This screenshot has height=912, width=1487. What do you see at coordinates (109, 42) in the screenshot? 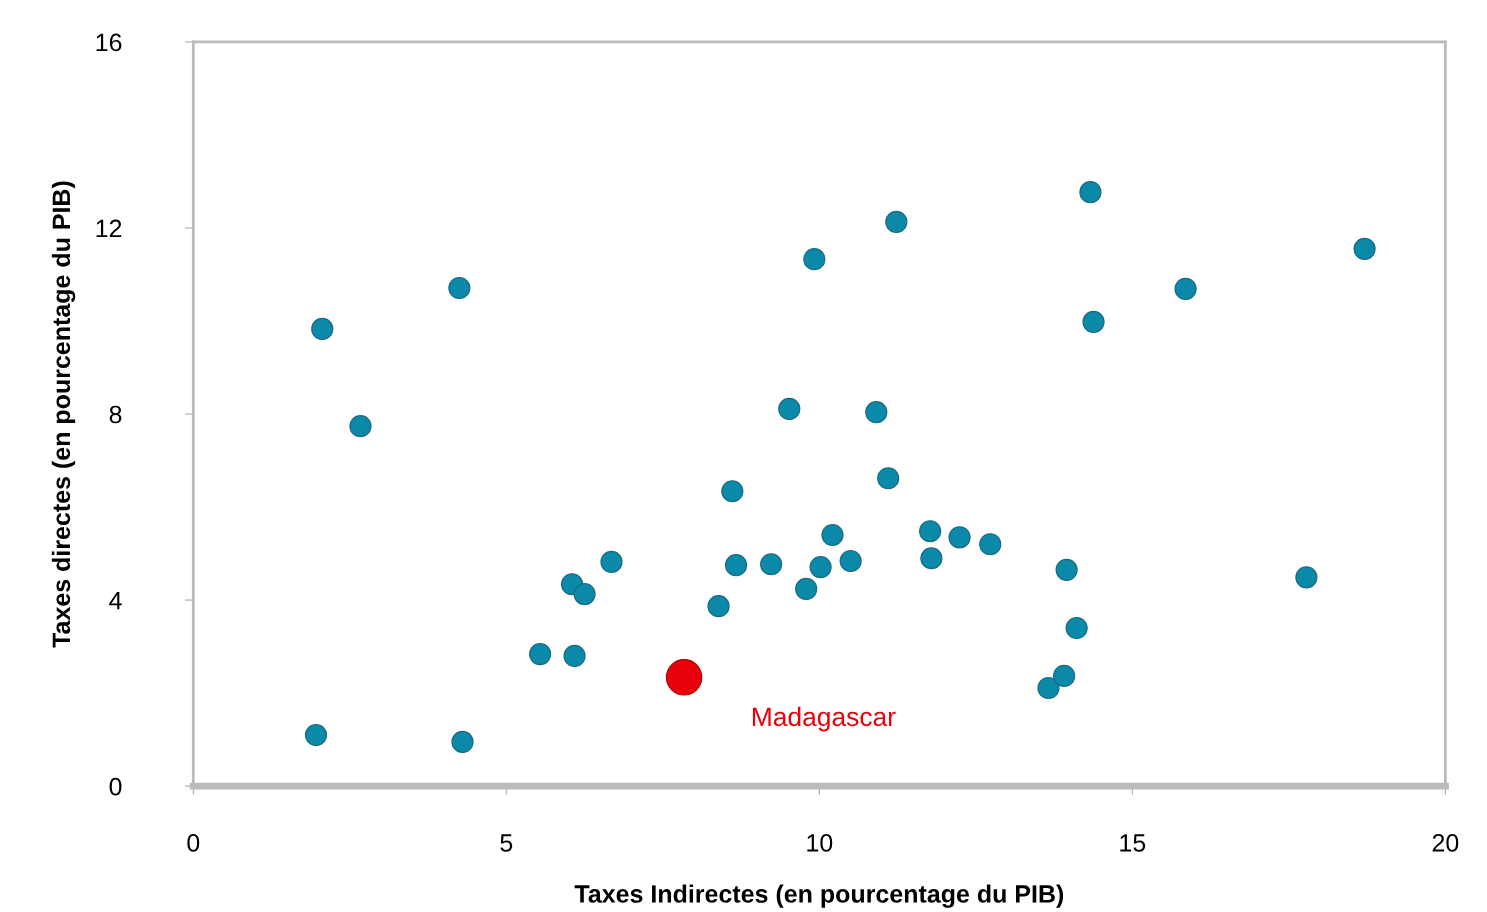
I see `y-tick-label: 16` at bounding box center [109, 42].